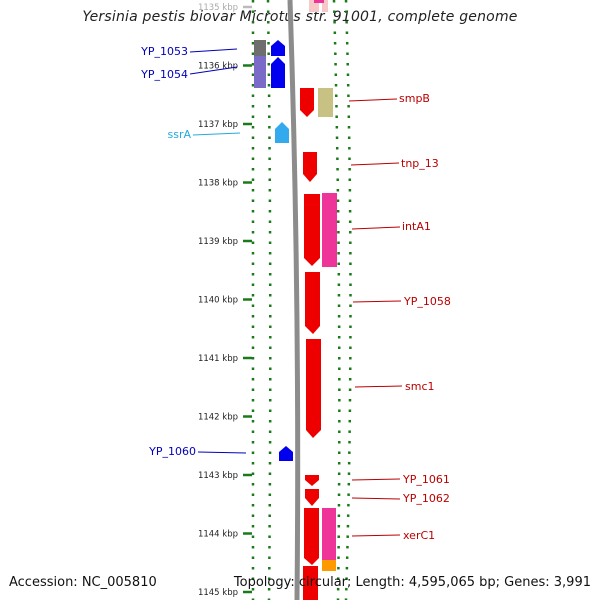  Describe the element at coordinates (218, 125) in the screenshot. I see `ruler-tick-label: 1137 kbp` at that location.